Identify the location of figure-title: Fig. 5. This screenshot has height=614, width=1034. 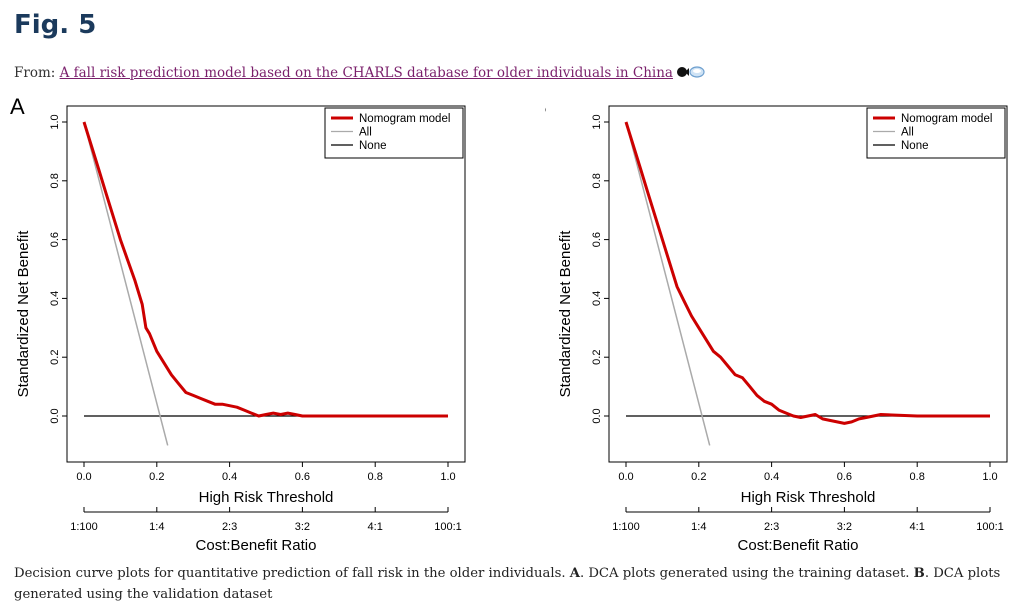
(55, 25).